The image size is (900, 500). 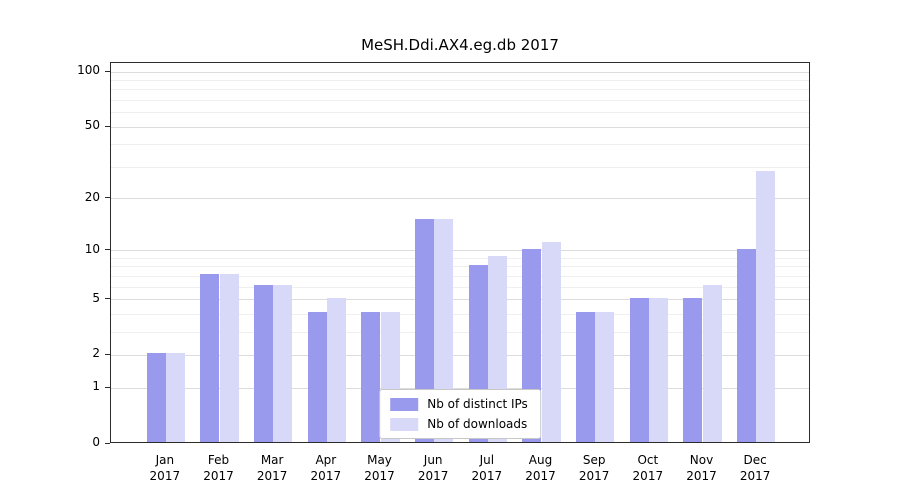 What do you see at coordinates (88, 70) in the screenshot?
I see `y-tick-label: 100` at bounding box center [88, 70].